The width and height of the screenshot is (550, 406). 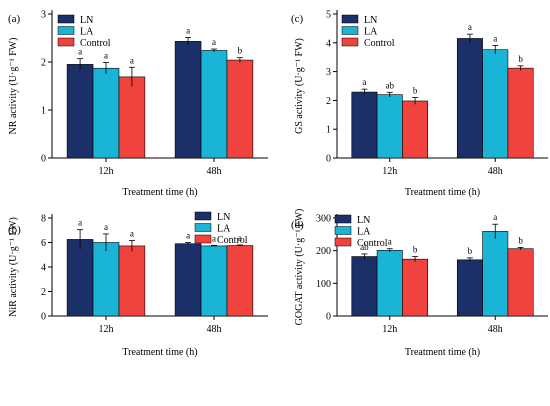 I want to click on y-axis-label: NR activity (U·g⁻¹ FW), so click(x=13, y=86).